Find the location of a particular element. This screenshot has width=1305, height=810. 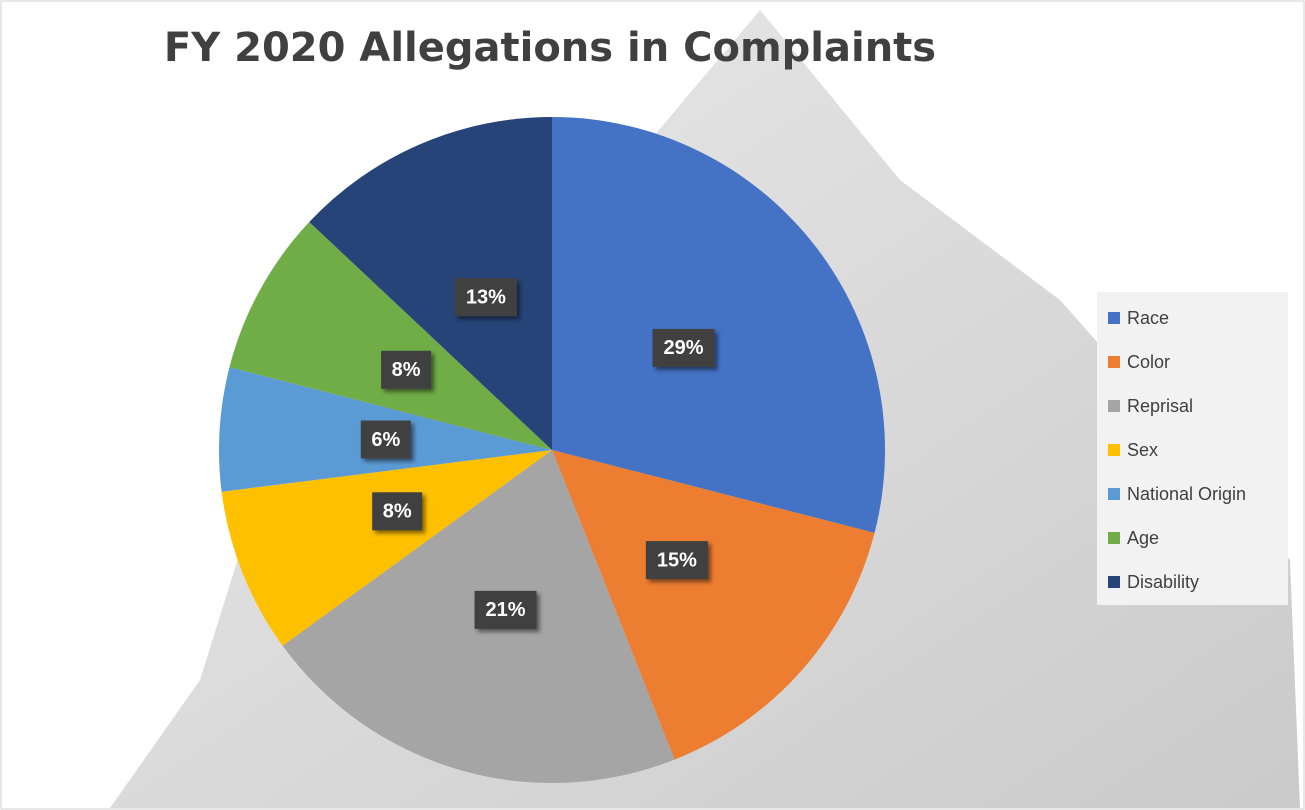

legend-label: Reprisal is located at coordinates (1160, 406).